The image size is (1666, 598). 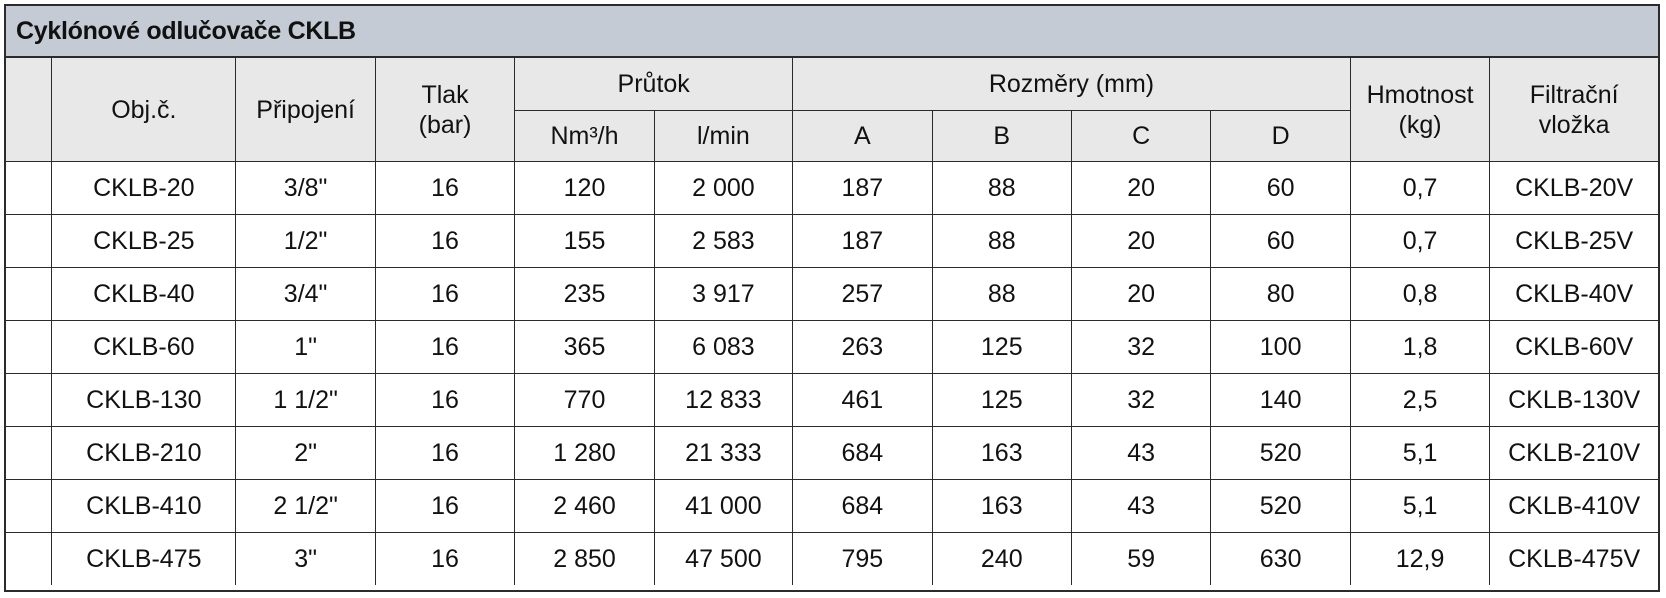 I want to click on cell-nm3h: 155, so click(x=584, y=241).